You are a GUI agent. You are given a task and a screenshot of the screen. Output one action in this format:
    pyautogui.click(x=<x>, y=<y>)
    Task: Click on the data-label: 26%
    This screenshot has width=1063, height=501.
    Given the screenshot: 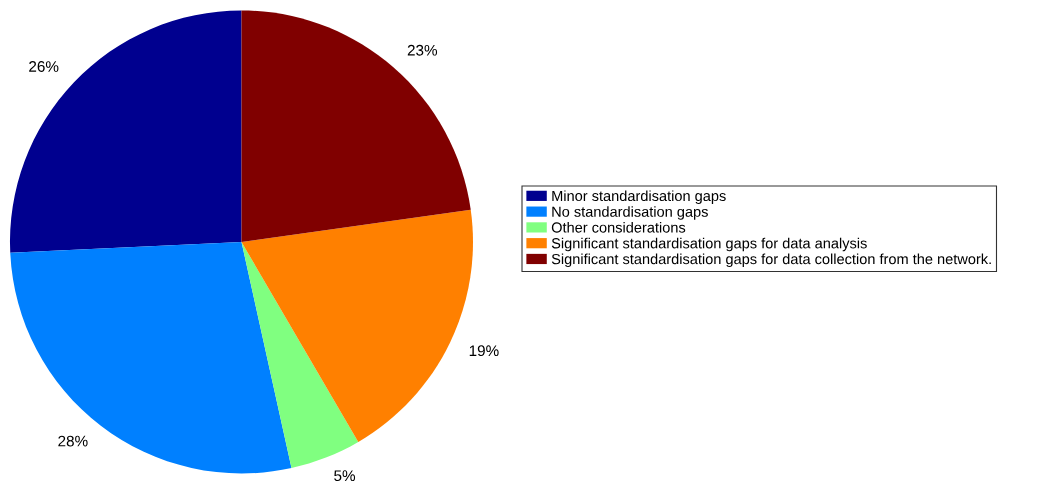 What is the action you would take?
    pyautogui.click(x=44, y=66)
    